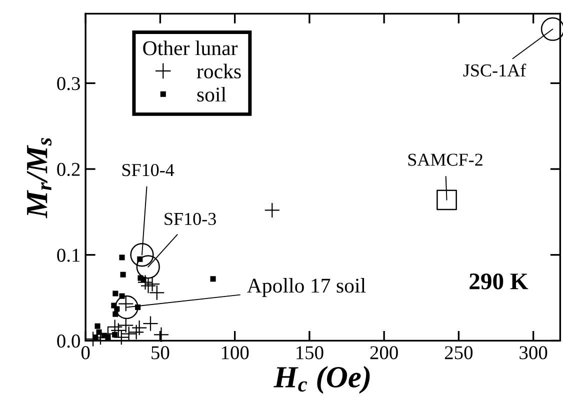  Describe the element at coordinates (161, 353) in the screenshot. I see `x-tick-label: 50` at that location.